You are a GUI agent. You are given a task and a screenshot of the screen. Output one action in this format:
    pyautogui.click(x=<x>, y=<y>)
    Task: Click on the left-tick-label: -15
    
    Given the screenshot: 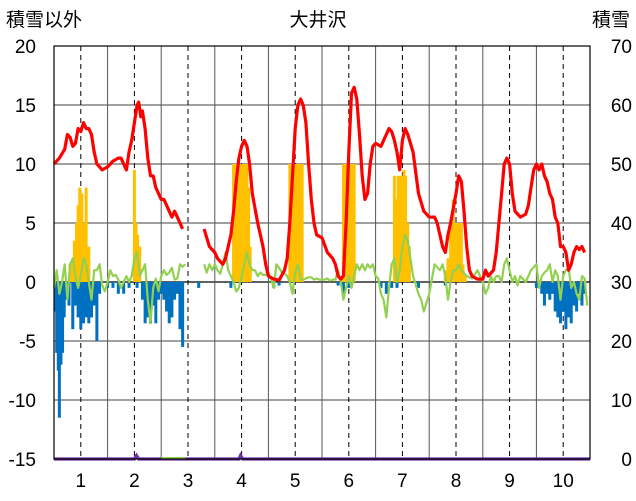 What is the action you would take?
    pyautogui.click(x=22, y=460)
    